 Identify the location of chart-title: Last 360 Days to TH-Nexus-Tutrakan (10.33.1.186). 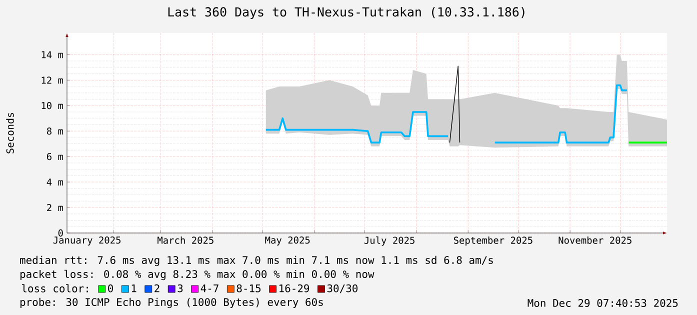
(346, 13).